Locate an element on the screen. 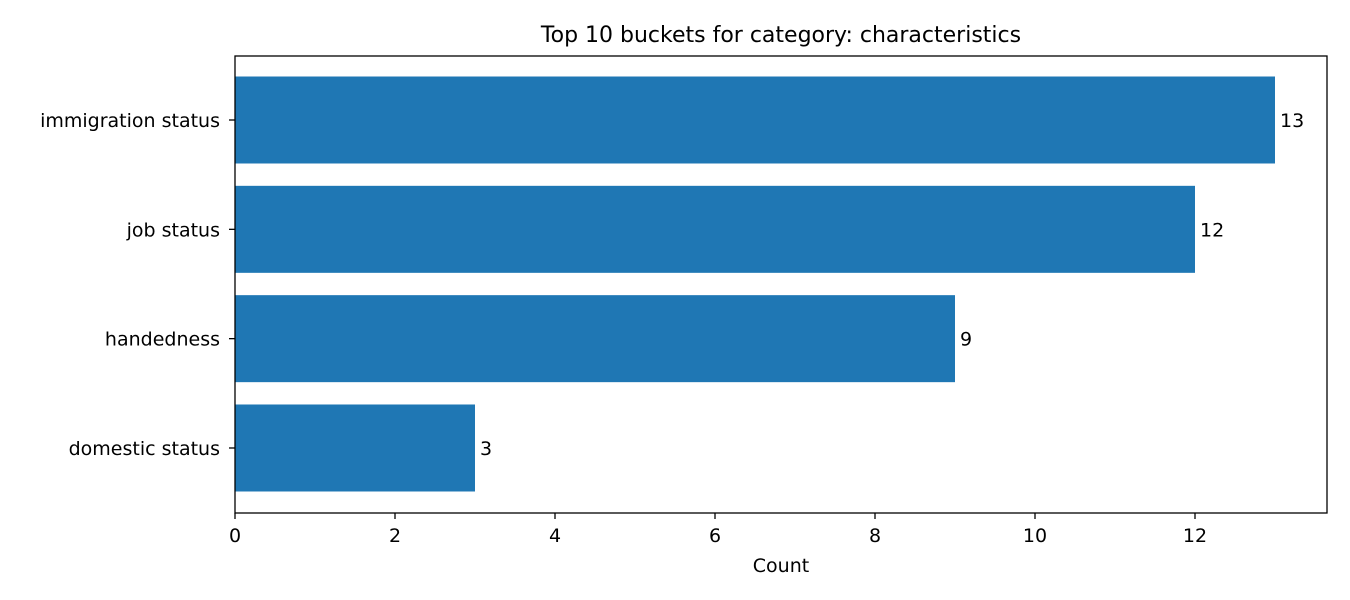  x-tick-label: 6 is located at coordinates (715, 536).